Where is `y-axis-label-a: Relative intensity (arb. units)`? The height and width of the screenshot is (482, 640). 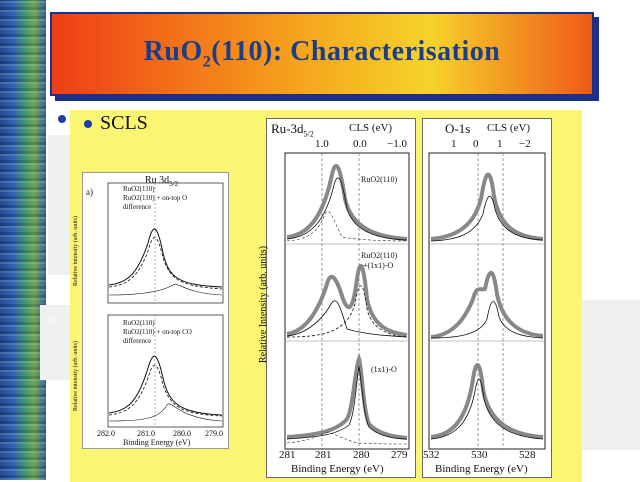
y-axis-label-a: Relative intensity (arb. units) is located at coordinates (75, 251).